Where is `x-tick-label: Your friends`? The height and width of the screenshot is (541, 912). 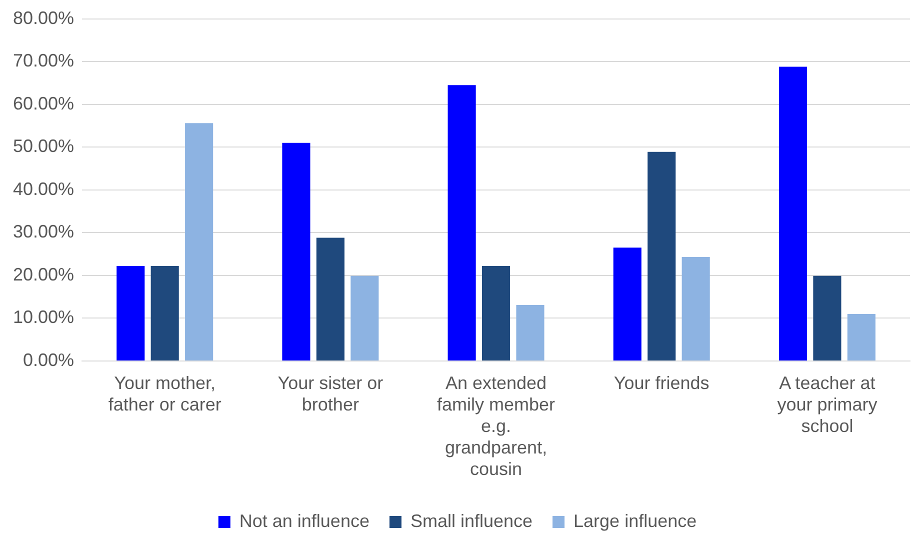 x-tick-label: Your friends is located at coordinates (662, 382).